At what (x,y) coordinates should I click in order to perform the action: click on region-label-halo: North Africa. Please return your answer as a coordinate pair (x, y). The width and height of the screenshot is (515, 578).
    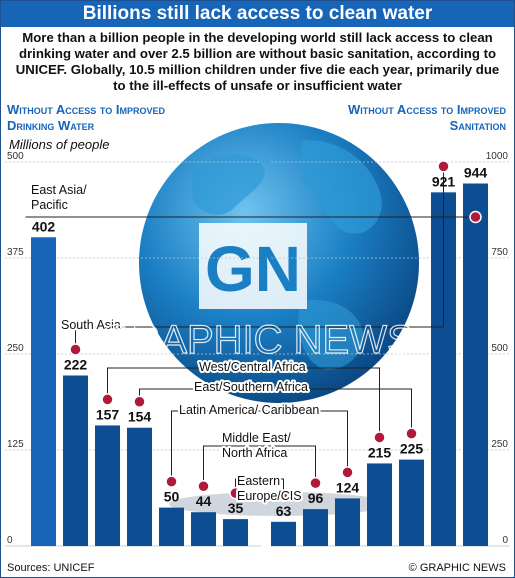
    Looking at the image, I should click on (254, 453).